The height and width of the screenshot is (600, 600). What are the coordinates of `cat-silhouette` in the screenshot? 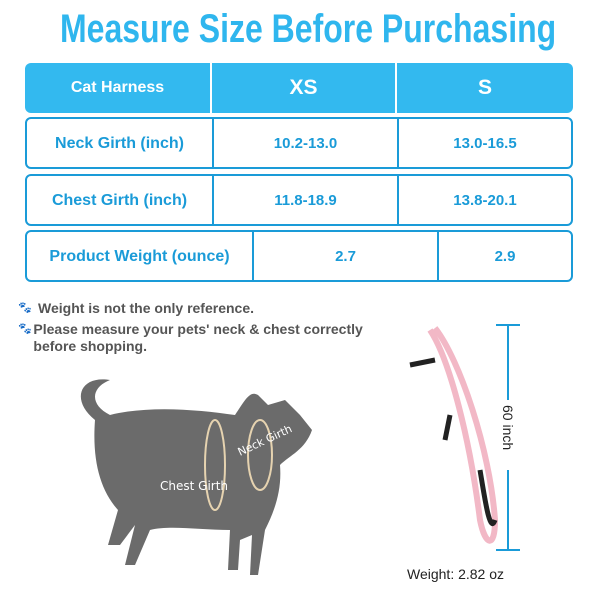 It's located at (196, 477).